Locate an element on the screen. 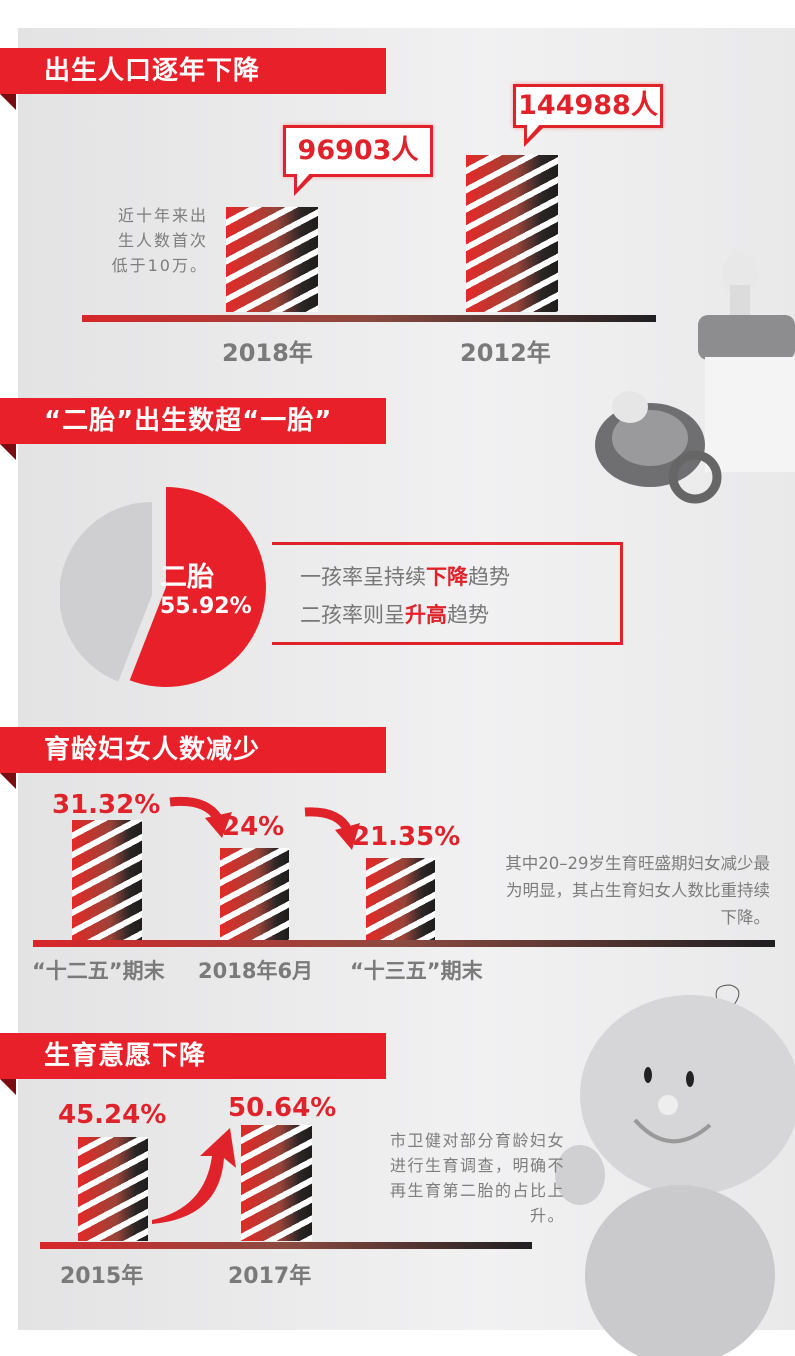 This screenshot has height=1356, width=795. data-label-callout: 96903人 is located at coordinates (358, 160).